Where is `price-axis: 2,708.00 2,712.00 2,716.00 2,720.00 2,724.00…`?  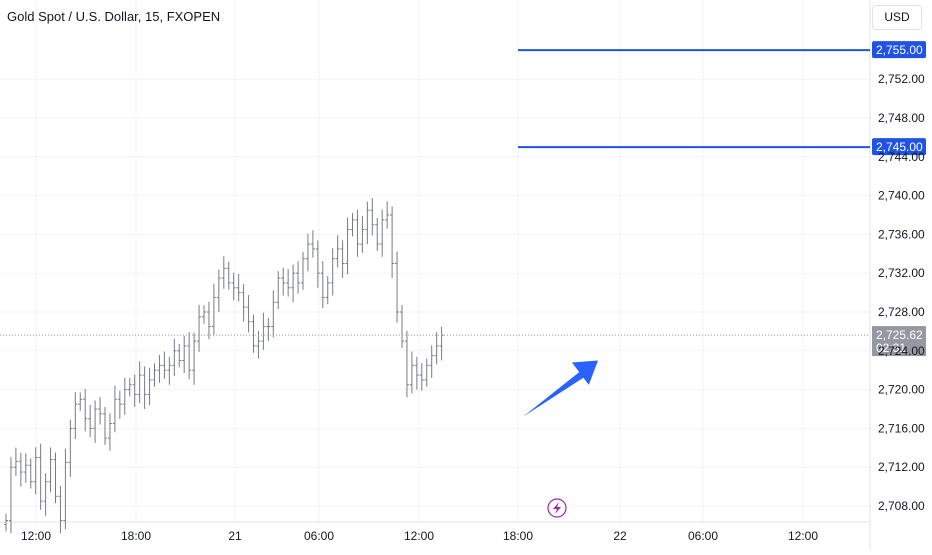
price-axis: 2,708.00 2,712.00 2,716.00 2,720.00 2,724.00… is located at coordinates (901, 292).